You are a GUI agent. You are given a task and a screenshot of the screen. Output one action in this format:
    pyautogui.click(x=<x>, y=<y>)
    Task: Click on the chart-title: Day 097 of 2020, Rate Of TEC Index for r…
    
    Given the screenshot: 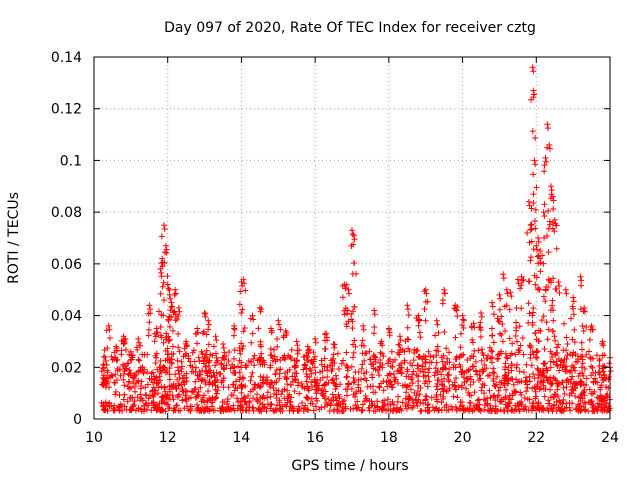 What is the action you would take?
    pyautogui.click(x=350, y=28)
    